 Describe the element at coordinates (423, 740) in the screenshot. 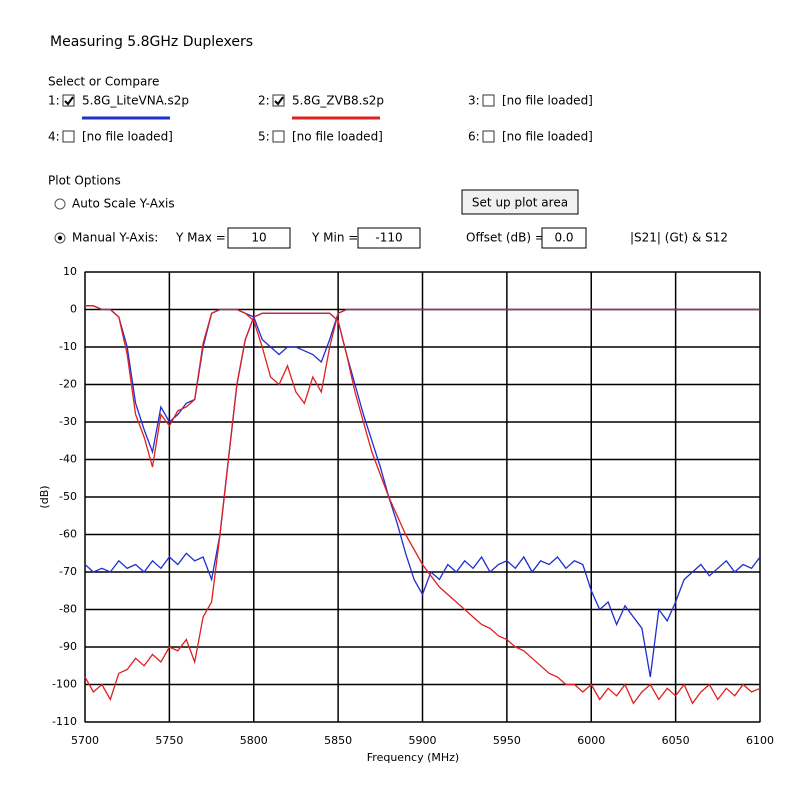

I see `x-tick-label: 5900` at that location.